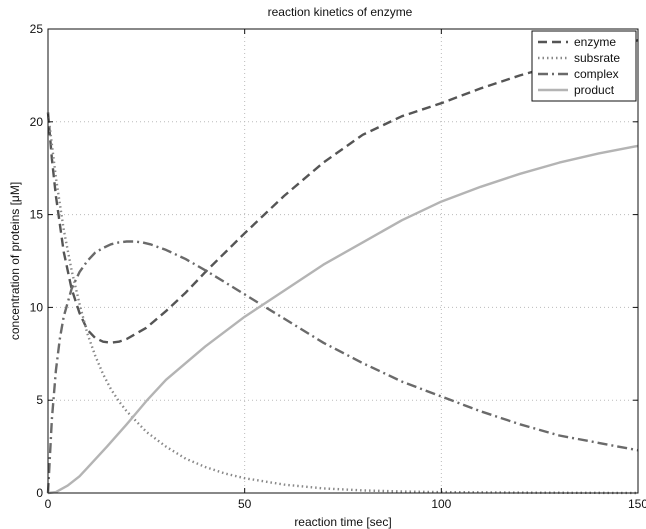  Describe the element at coordinates (37, 122) in the screenshot. I see `y-tick-label: 20` at that location.